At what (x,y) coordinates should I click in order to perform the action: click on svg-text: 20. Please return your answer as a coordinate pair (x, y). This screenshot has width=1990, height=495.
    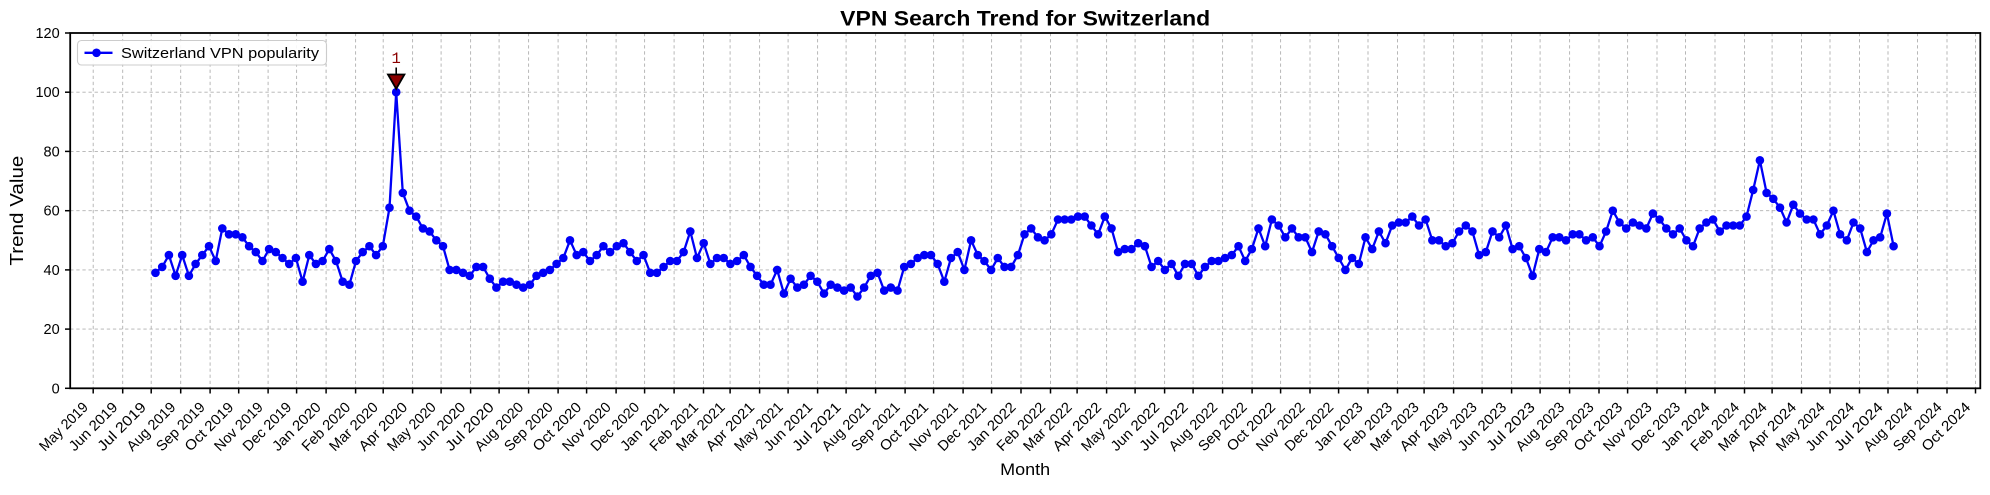
    Looking at the image, I should click on (52, 330).